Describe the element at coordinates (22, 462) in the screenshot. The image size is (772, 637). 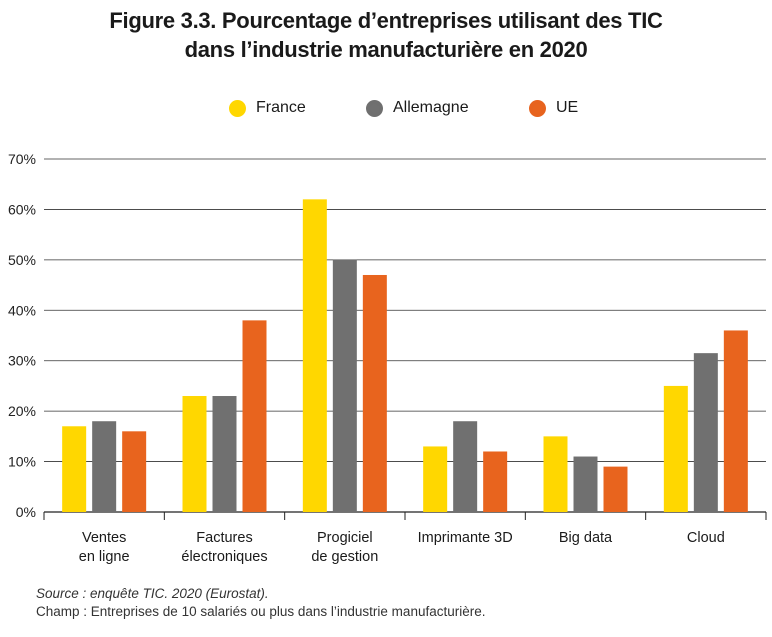
I see `y-tick-label: 10%` at that location.